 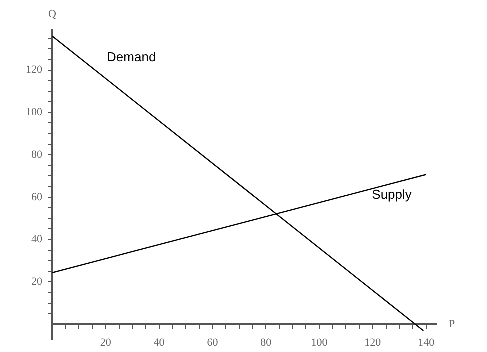 What do you see at coordinates (131, 56) in the screenshot?
I see `series-label: Demand` at bounding box center [131, 56].